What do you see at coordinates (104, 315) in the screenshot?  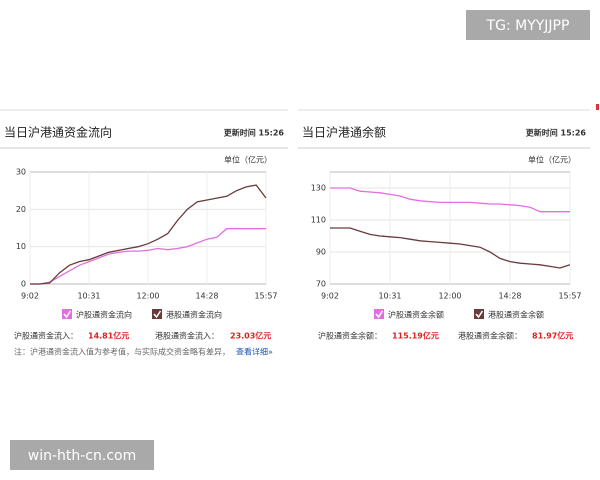 I see `legend-label: 沪股通资金流向` at bounding box center [104, 315].